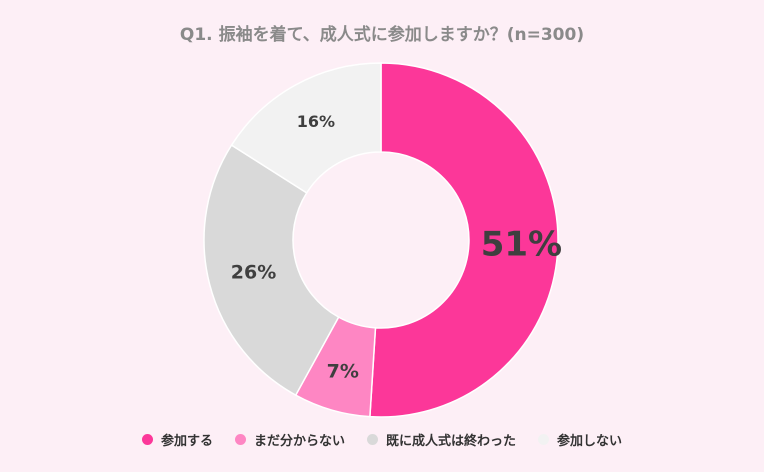  What do you see at coordinates (382, 35) in the screenshot?
I see `chart-title: Q1. 振袖を着て、成人式に参加しますか？(n=300)` at bounding box center [382, 35].